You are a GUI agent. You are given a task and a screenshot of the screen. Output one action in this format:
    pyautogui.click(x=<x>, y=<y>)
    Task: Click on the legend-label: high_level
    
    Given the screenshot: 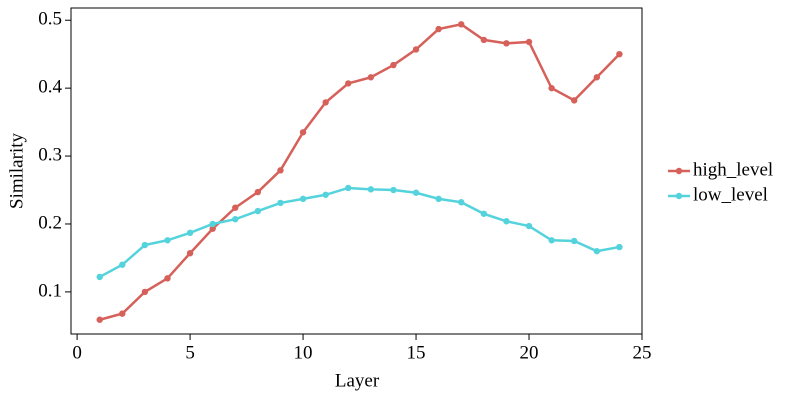 What is the action you would take?
    pyautogui.click(x=733, y=169)
    